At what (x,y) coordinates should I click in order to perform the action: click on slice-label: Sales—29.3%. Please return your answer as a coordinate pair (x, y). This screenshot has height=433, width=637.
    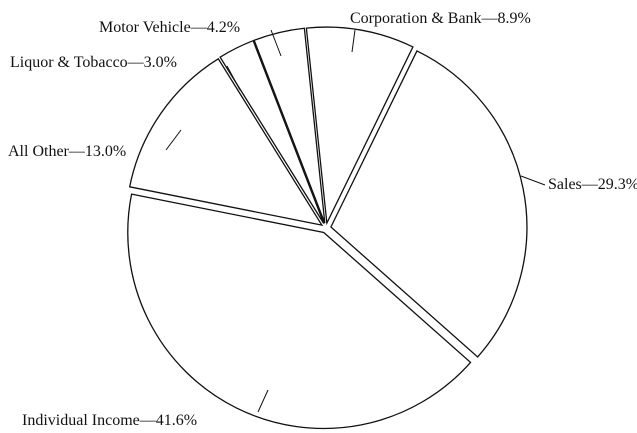
    Looking at the image, I should click on (592, 184).